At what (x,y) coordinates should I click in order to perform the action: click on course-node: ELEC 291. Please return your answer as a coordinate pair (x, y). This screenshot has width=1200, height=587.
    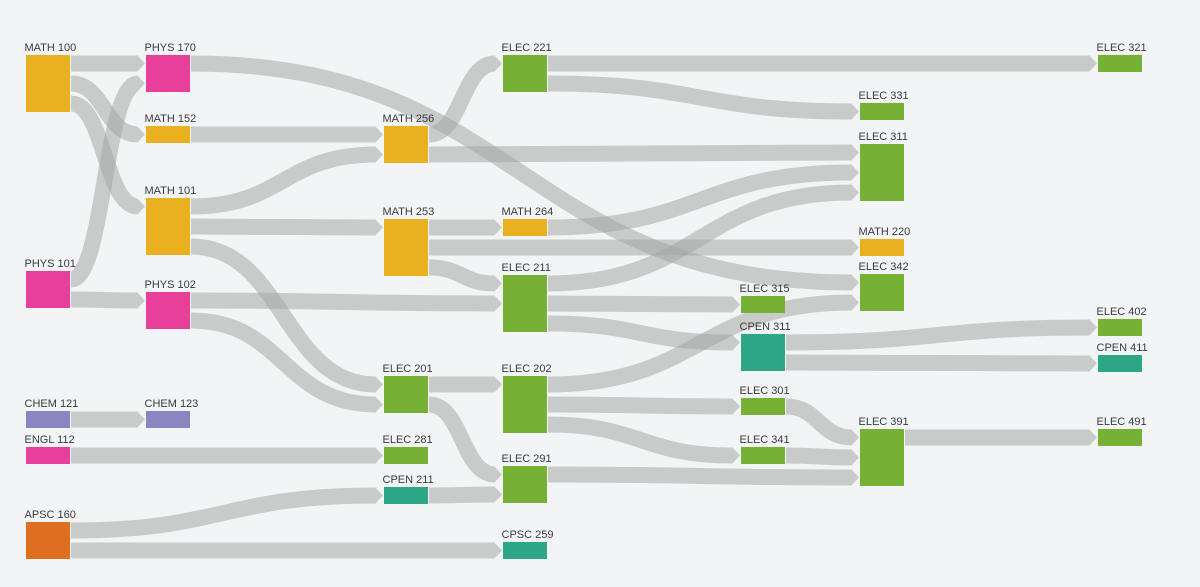
    Looking at the image, I should click on (527, 478).